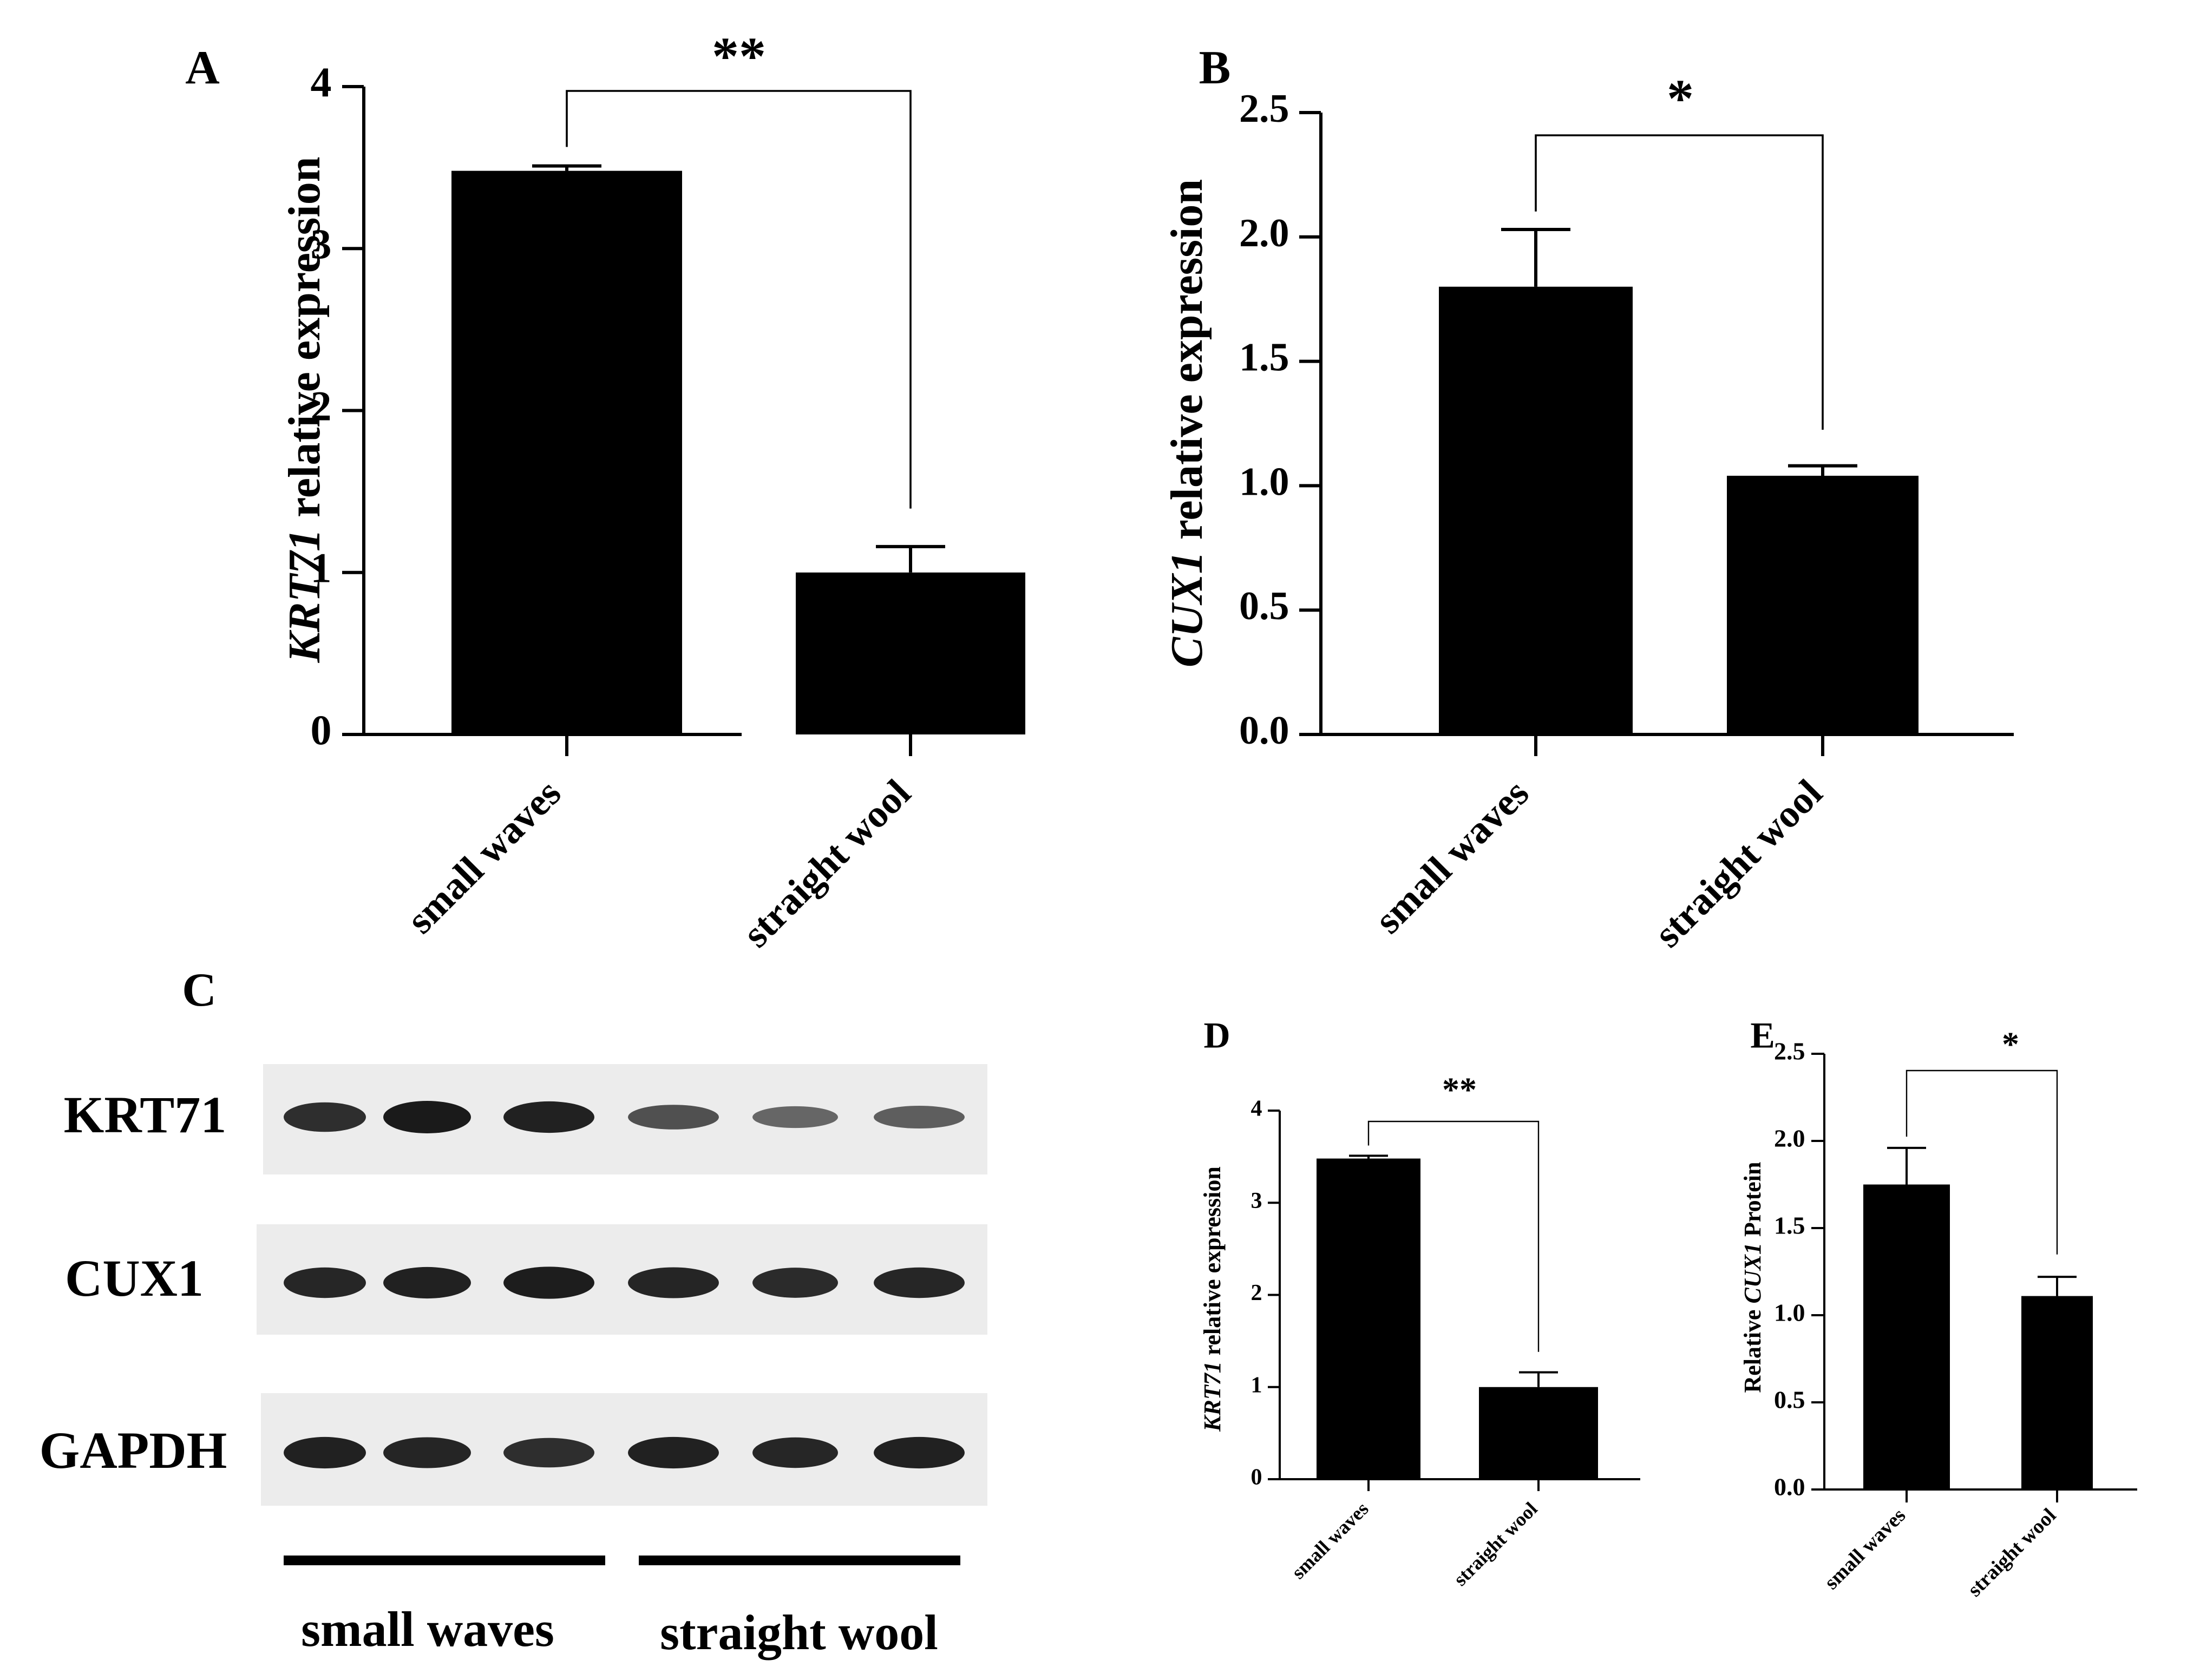  I want to click on y-axis-label-prefix: Relative, so click(1752, 1348).